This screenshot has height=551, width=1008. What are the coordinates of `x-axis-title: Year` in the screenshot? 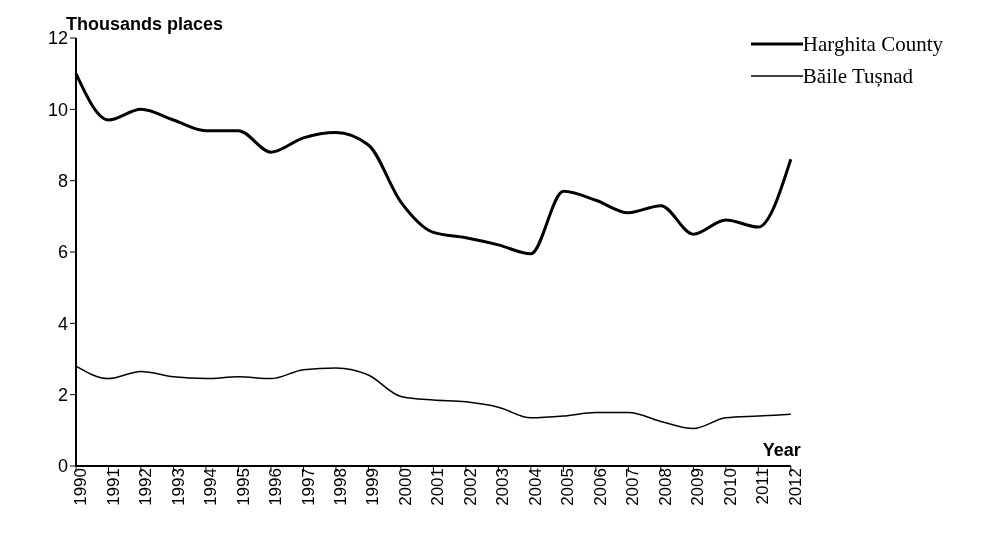 It's located at (781, 450).